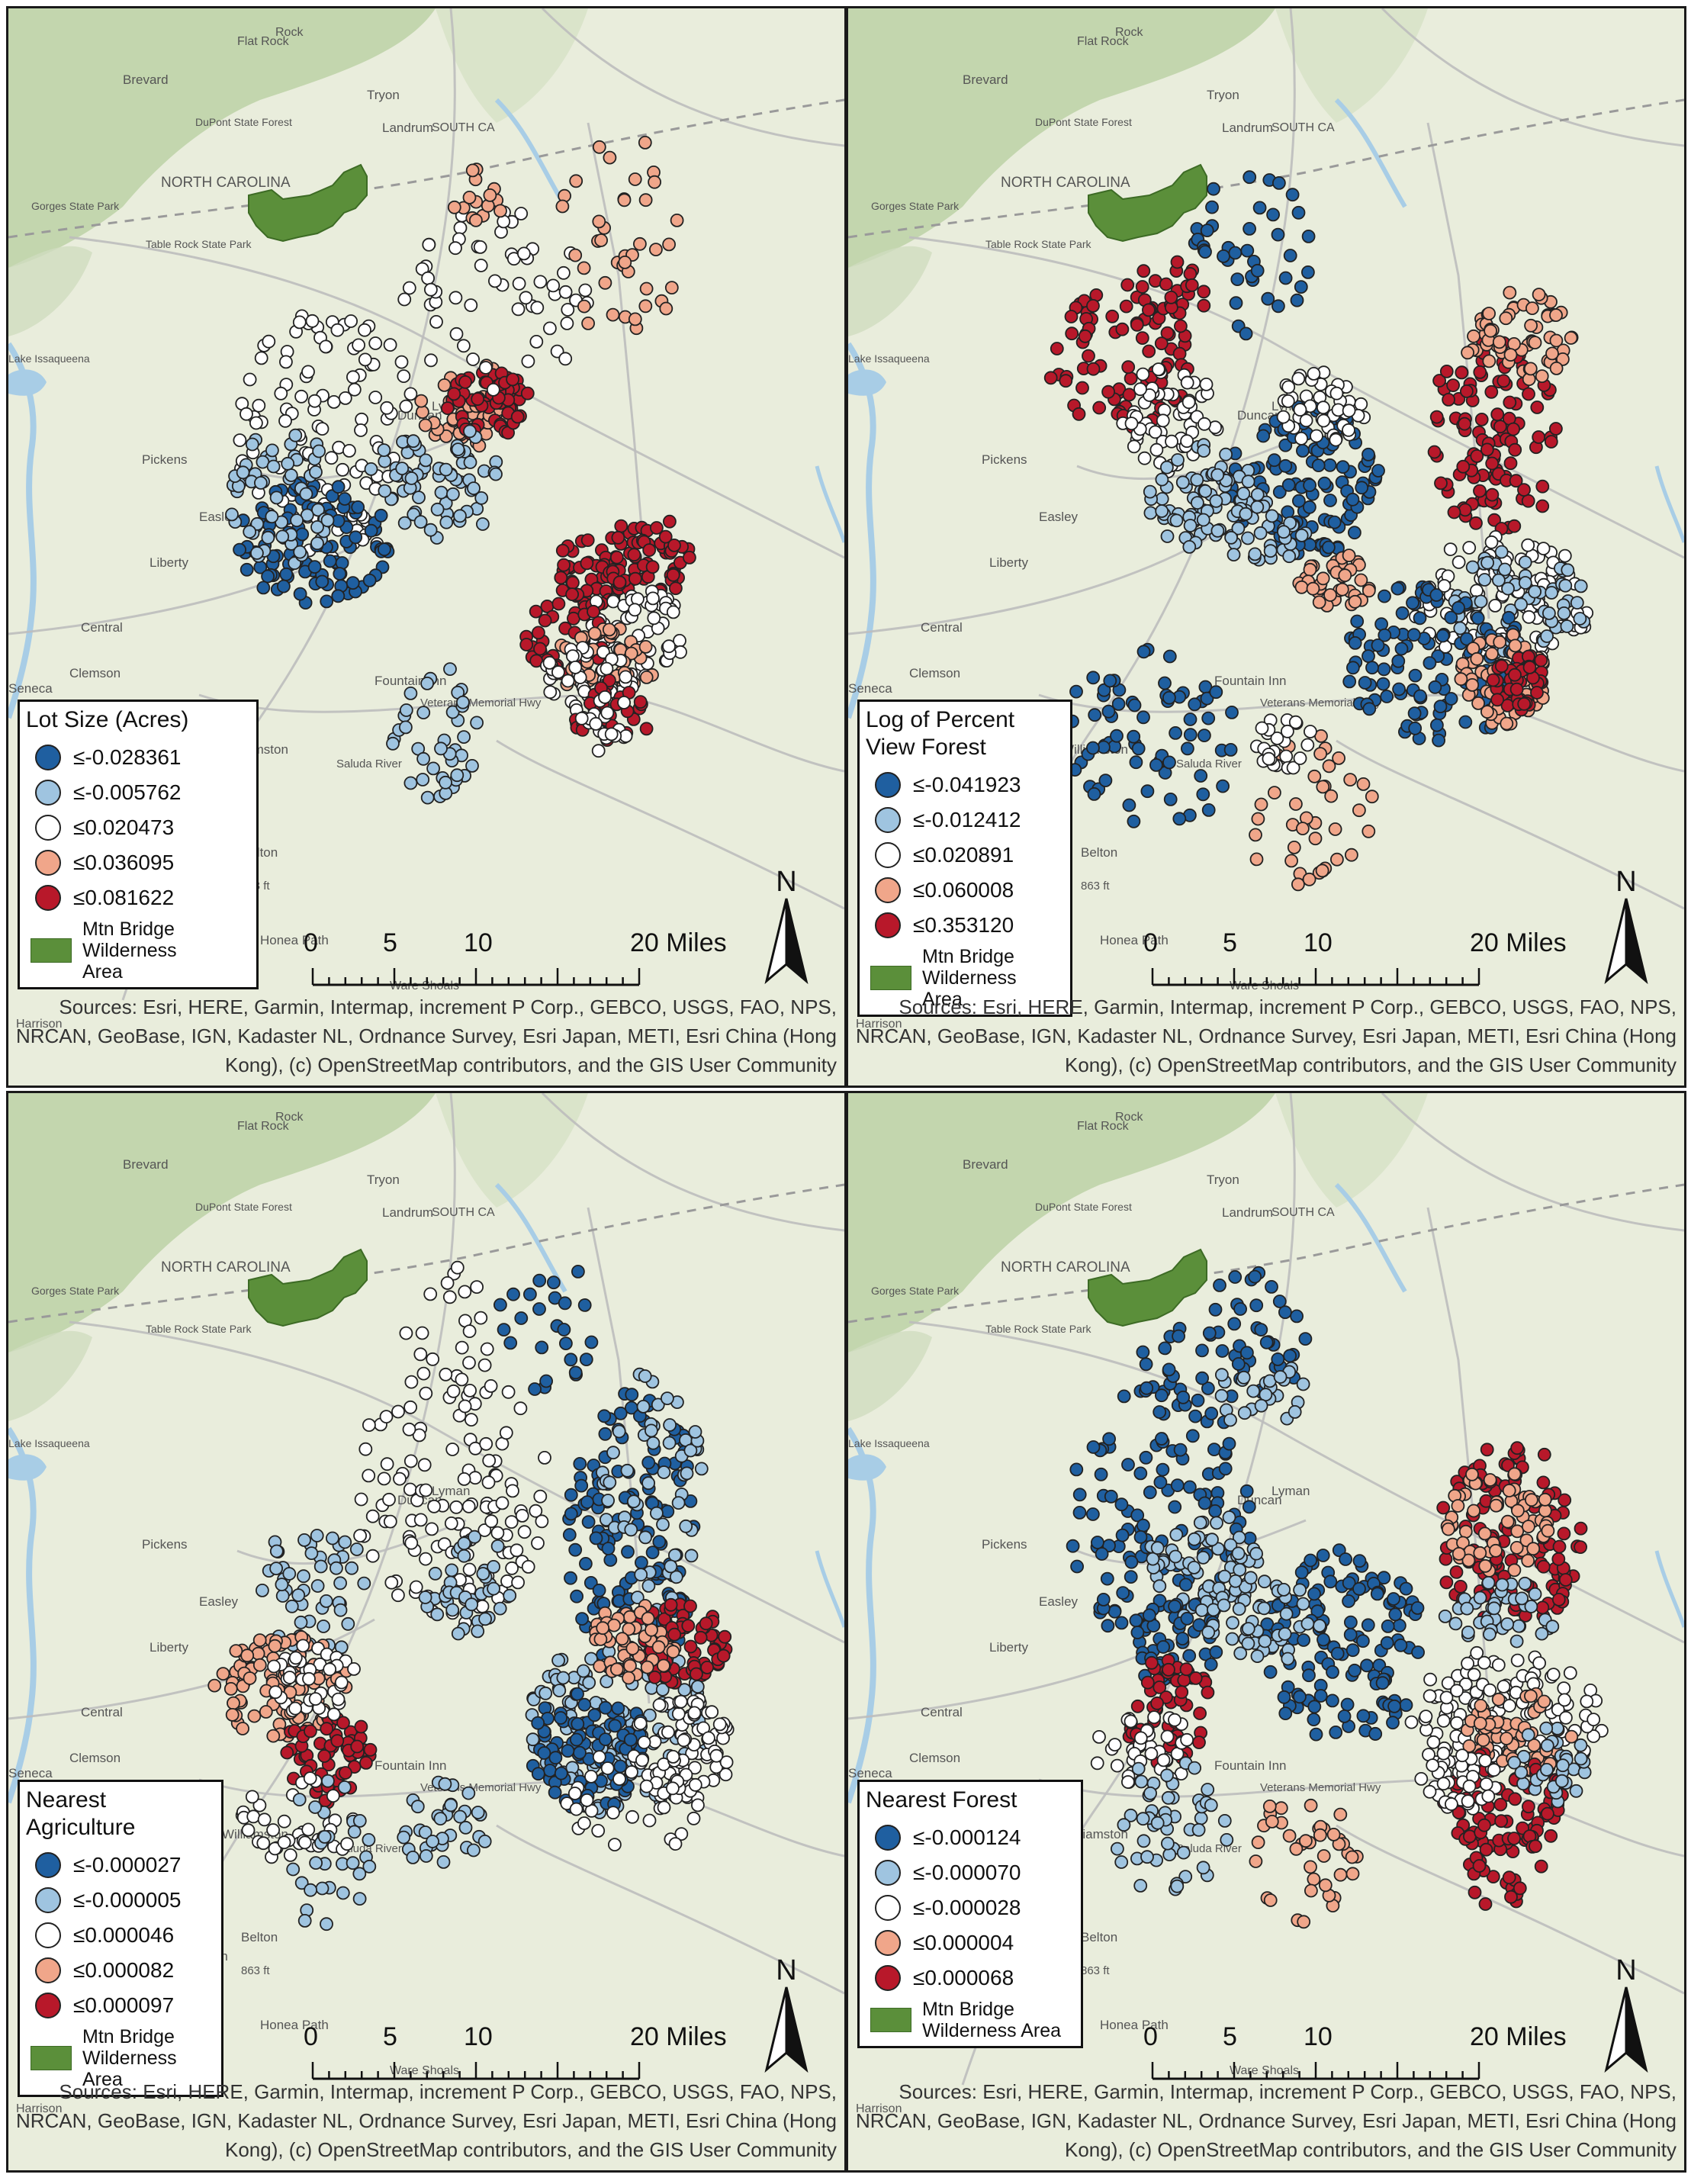 The height and width of the screenshot is (2184, 1691). I want to click on wilderness-area-polygon, so click(1147, 203).